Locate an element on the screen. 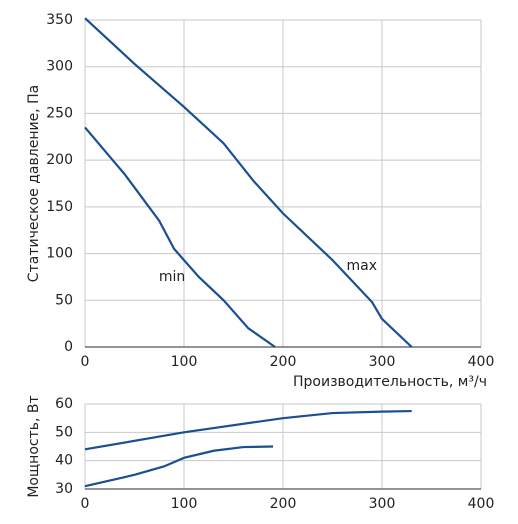  y-tick-label: 150 is located at coordinates (59, 207).